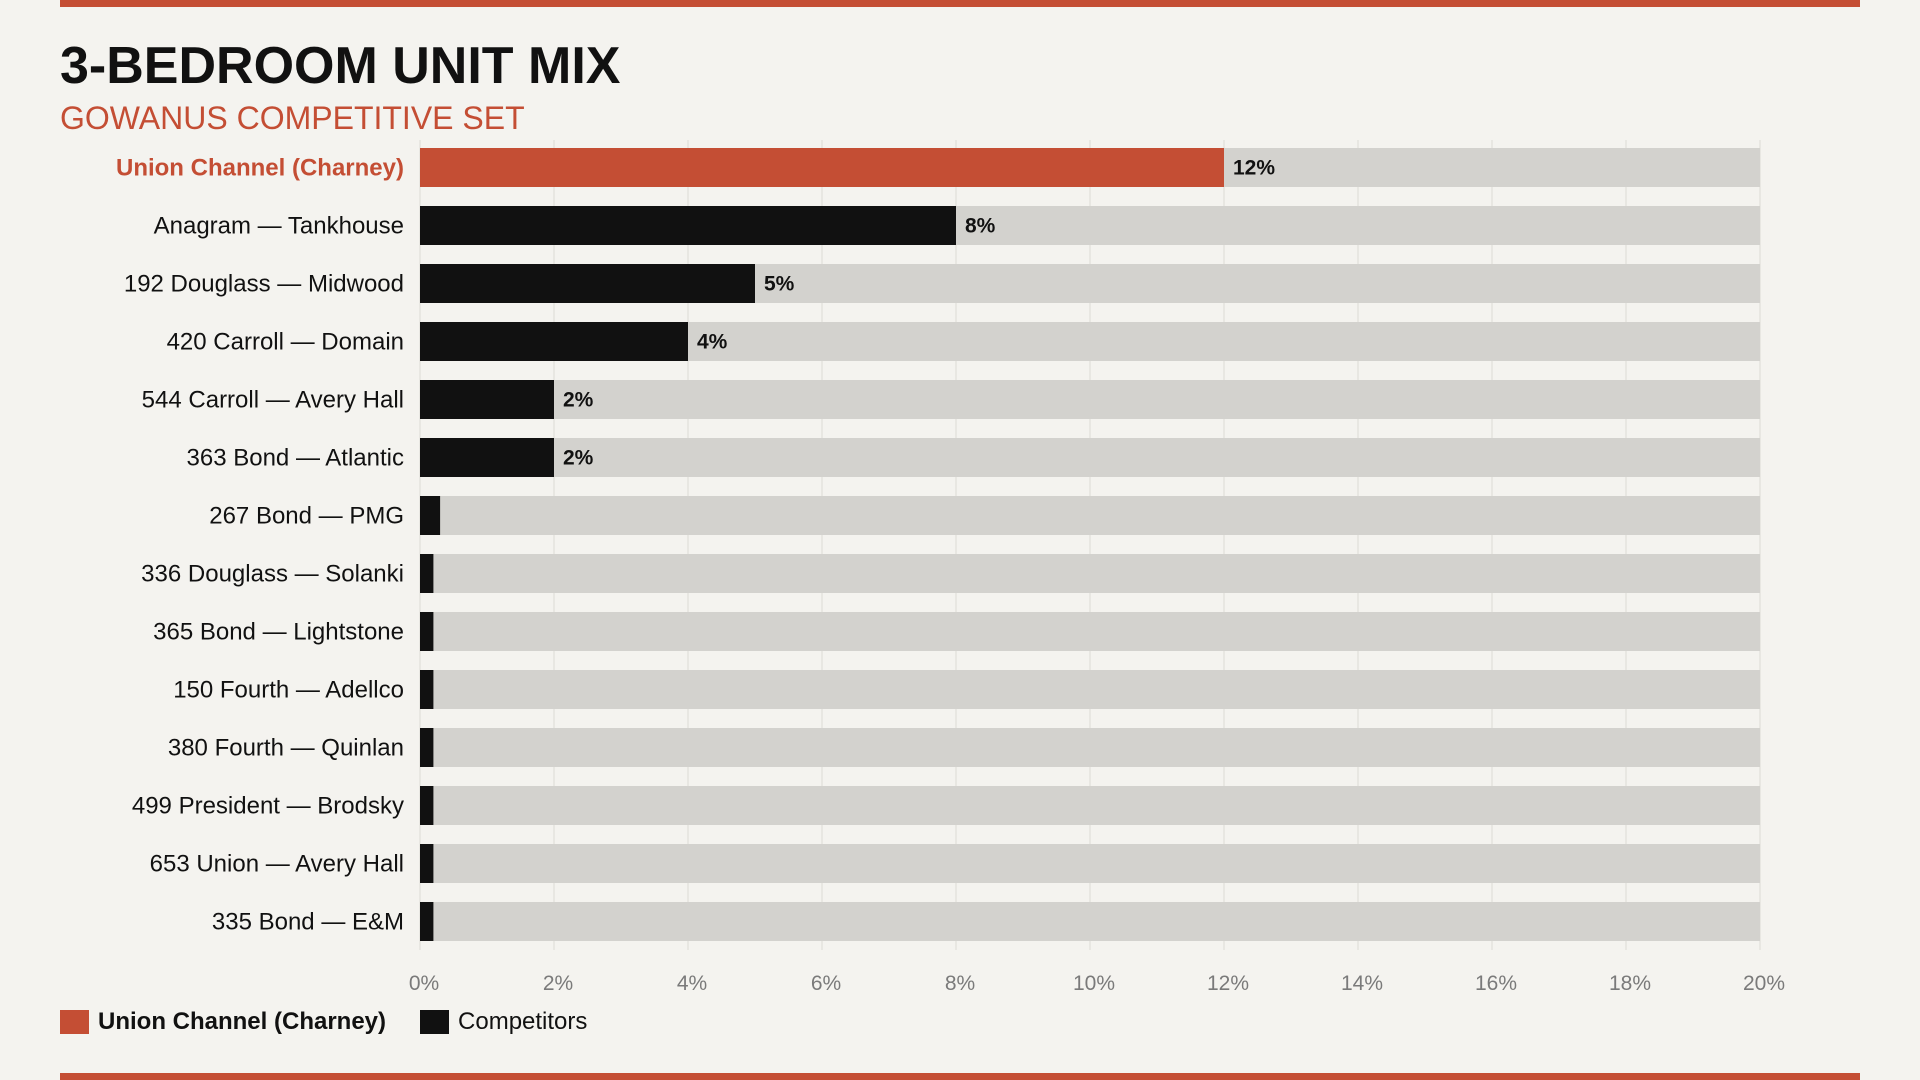  What do you see at coordinates (558, 983) in the screenshot?
I see `x-tick-label: 2%` at bounding box center [558, 983].